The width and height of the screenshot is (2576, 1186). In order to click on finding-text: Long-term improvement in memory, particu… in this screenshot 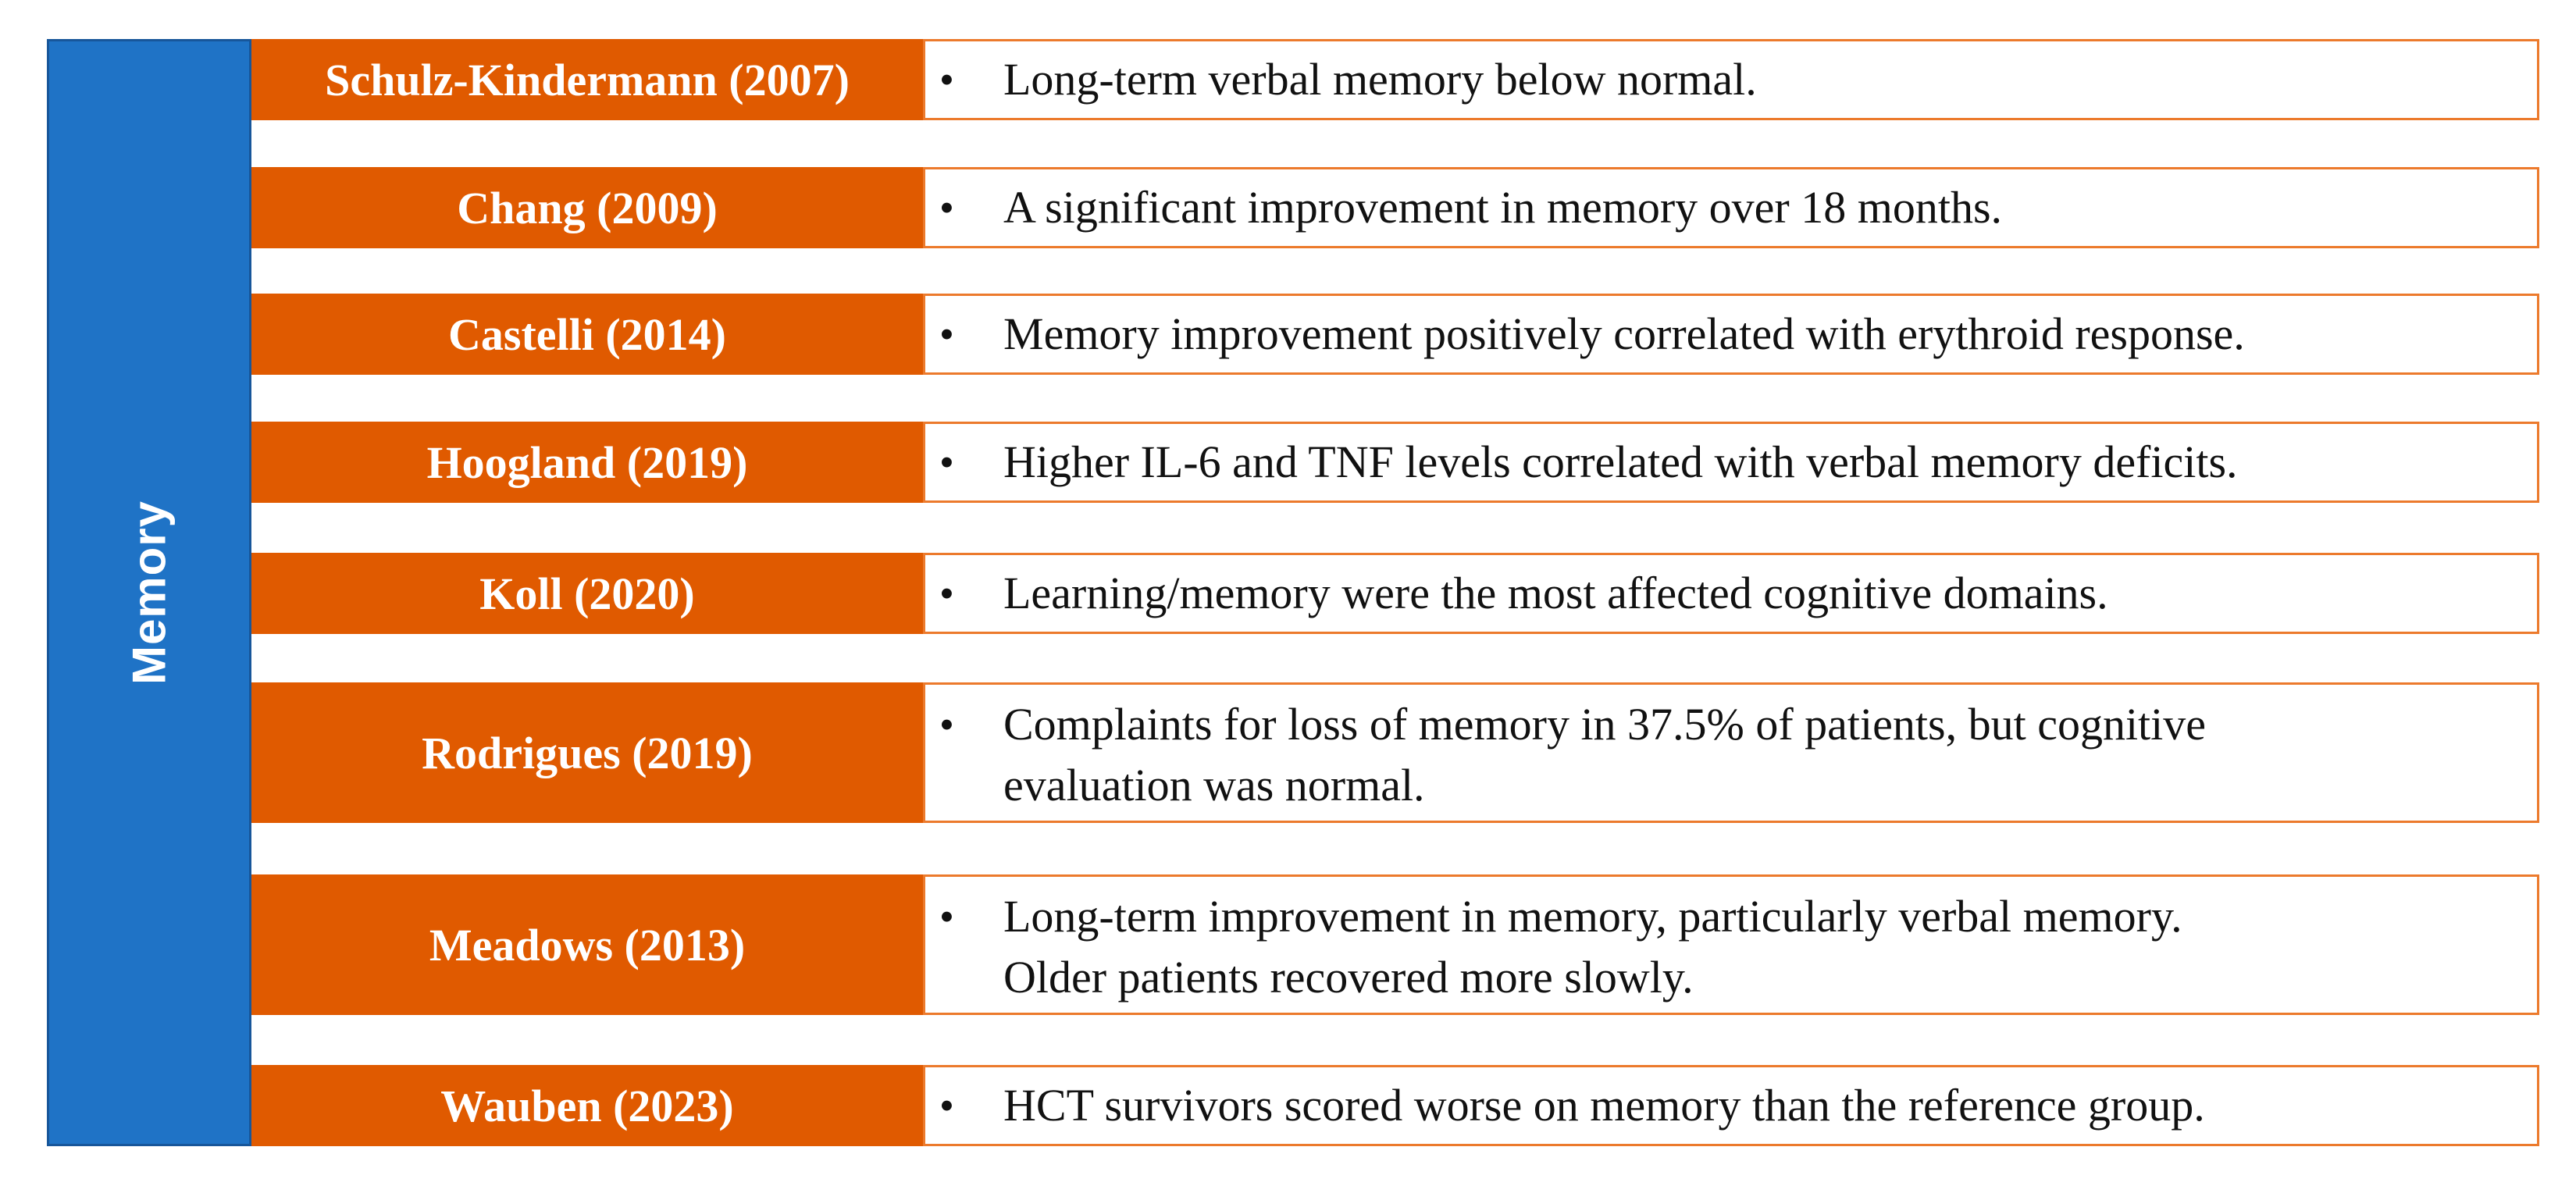, I will do `click(1593, 947)`.